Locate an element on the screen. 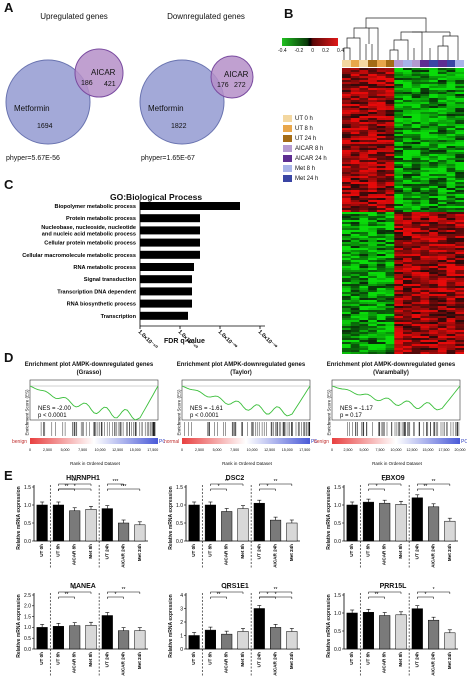 The height and width of the screenshot is (687, 474). qpcr-category-label: Met 24h is located at coordinates (449, 660).